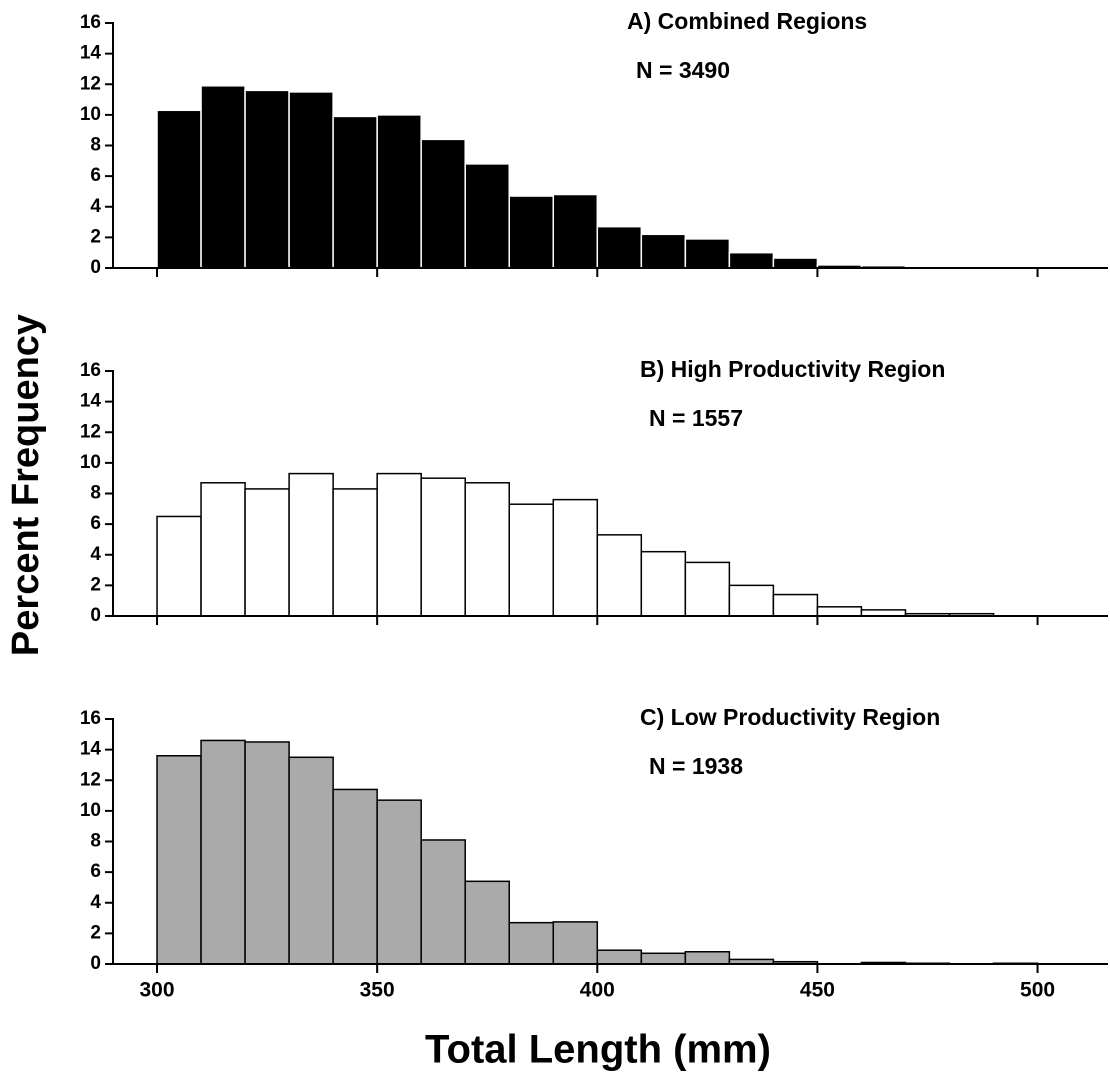  I want to click on panel-title: C) Low Productivity Region, so click(790, 717).